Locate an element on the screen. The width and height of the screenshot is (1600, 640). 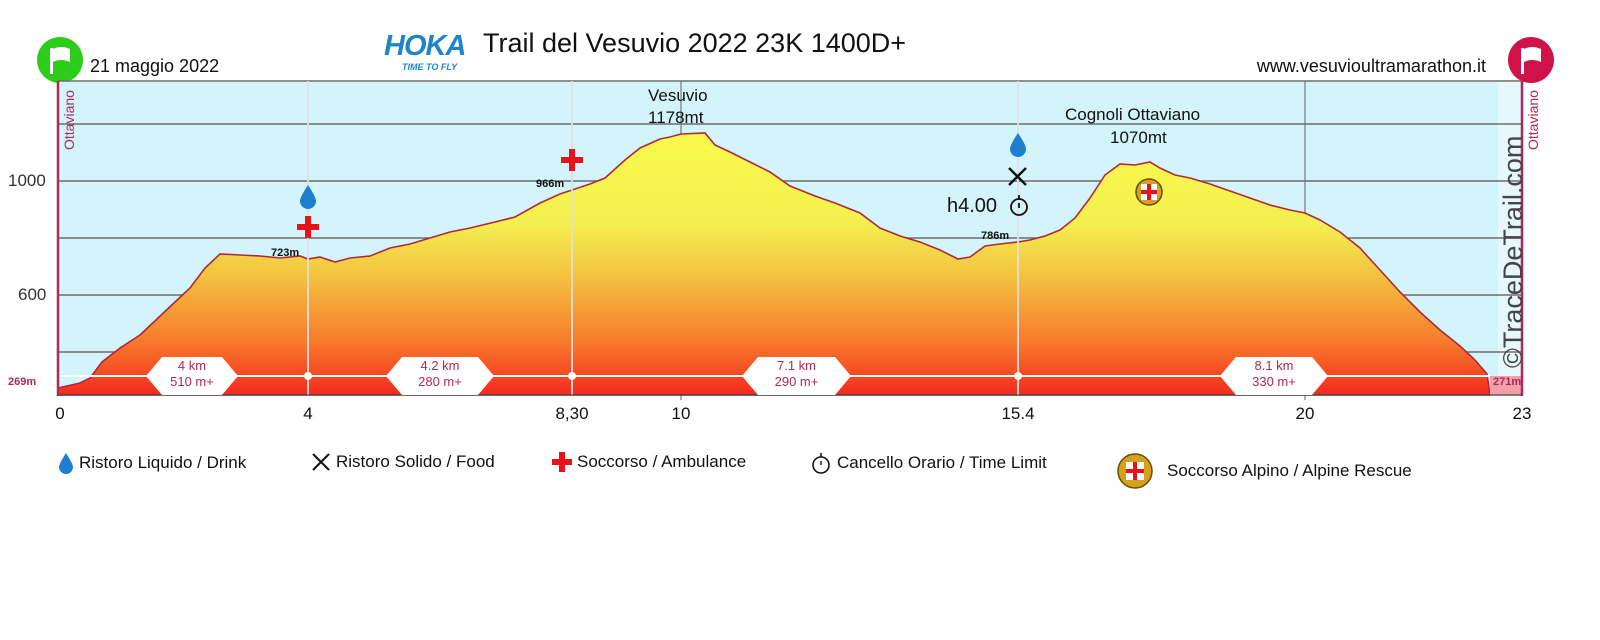
x-tick-4: 4 is located at coordinates (308, 413).